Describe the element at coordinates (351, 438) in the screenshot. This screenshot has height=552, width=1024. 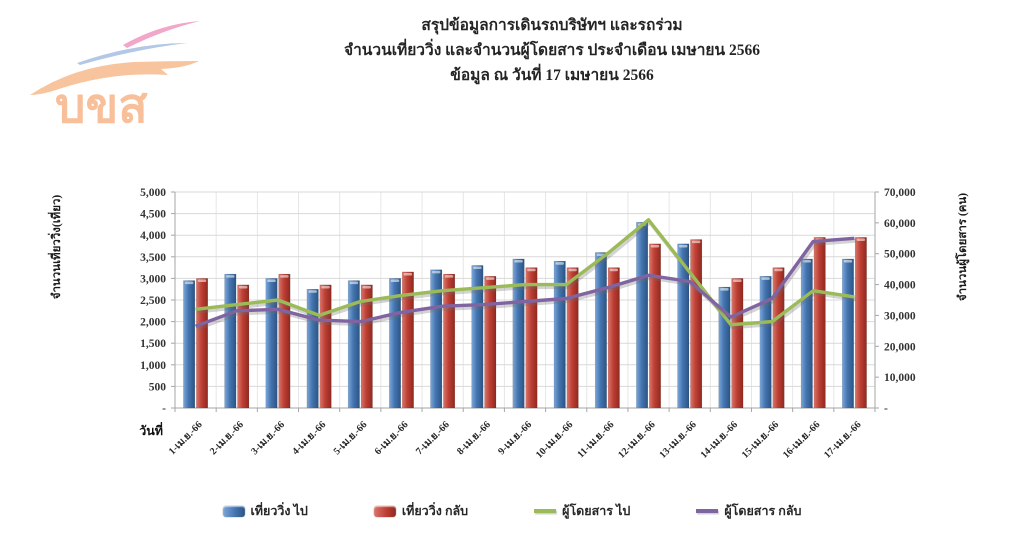
I see `x-label-5: 5-เม.ย.-66` at that location.